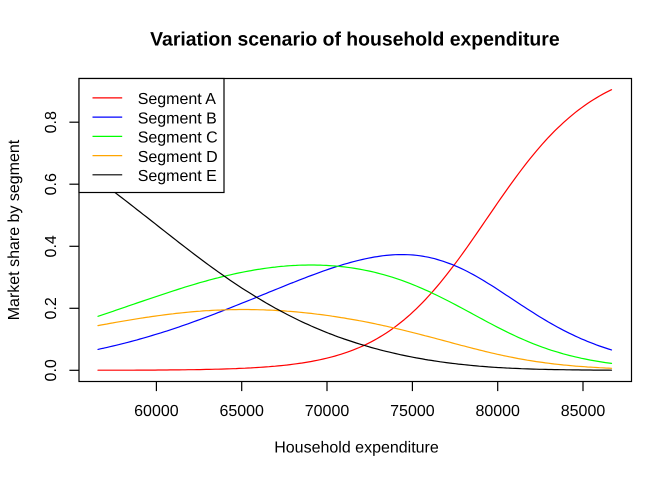 The height and width of the screenshot is (485, 672). I want to click on svg-text: 0.4, so click(51, 246).